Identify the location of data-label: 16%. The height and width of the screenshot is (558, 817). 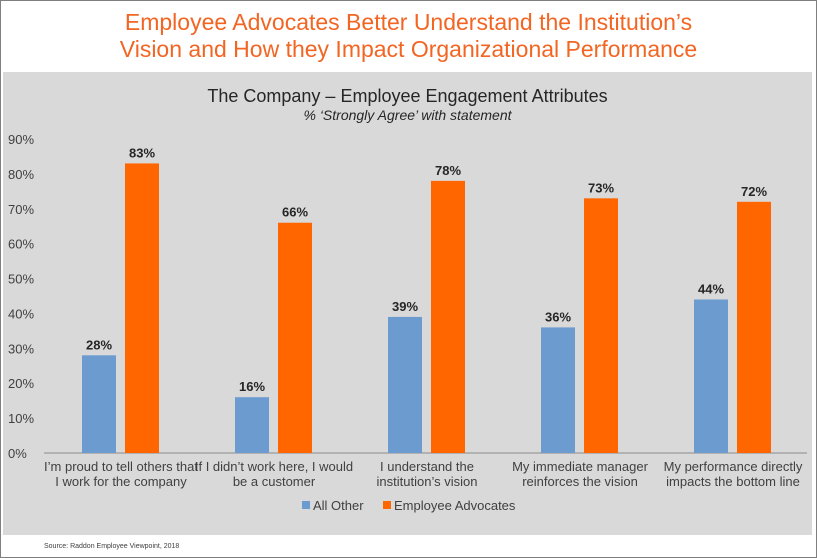
(252, 386).